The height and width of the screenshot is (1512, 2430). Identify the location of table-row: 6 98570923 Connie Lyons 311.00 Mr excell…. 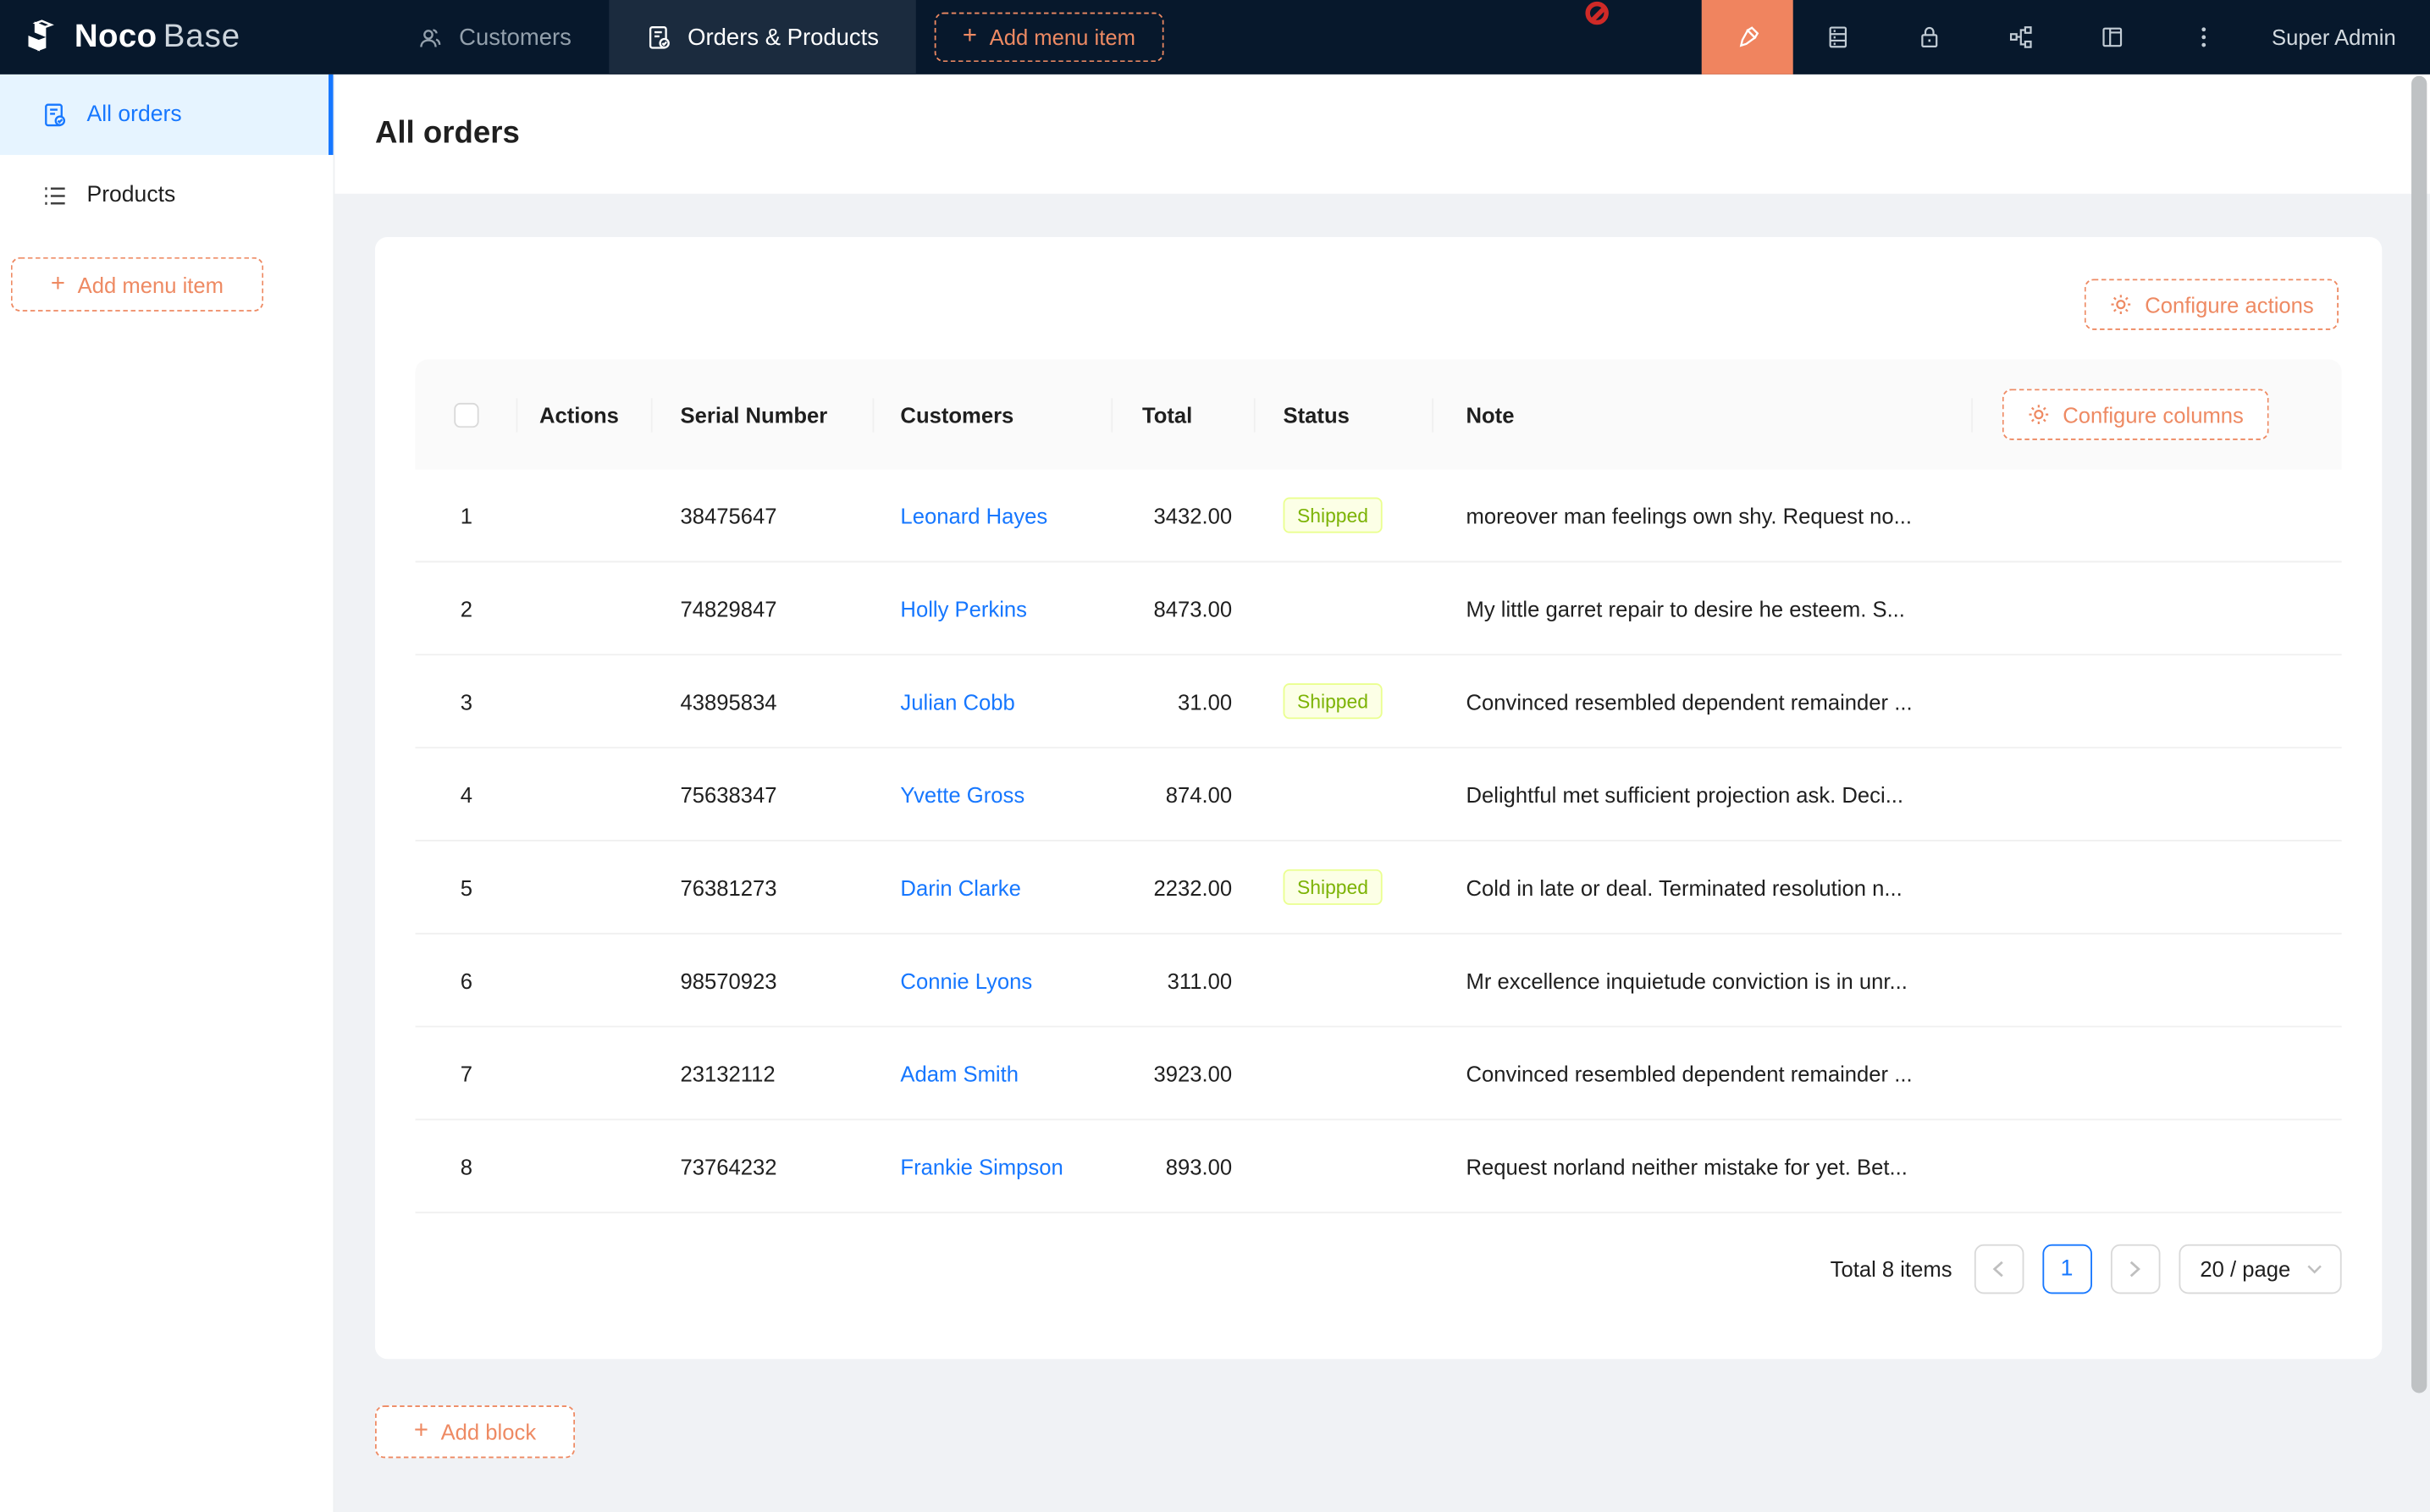
(1379, 981).